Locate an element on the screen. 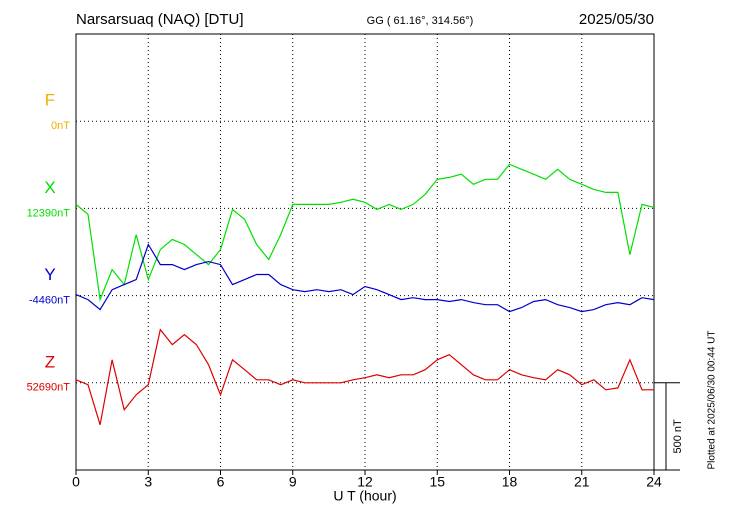 The height and width of the screenshot is (520, 730). baseline-label: 0nT is located at coordinates (60, 126).